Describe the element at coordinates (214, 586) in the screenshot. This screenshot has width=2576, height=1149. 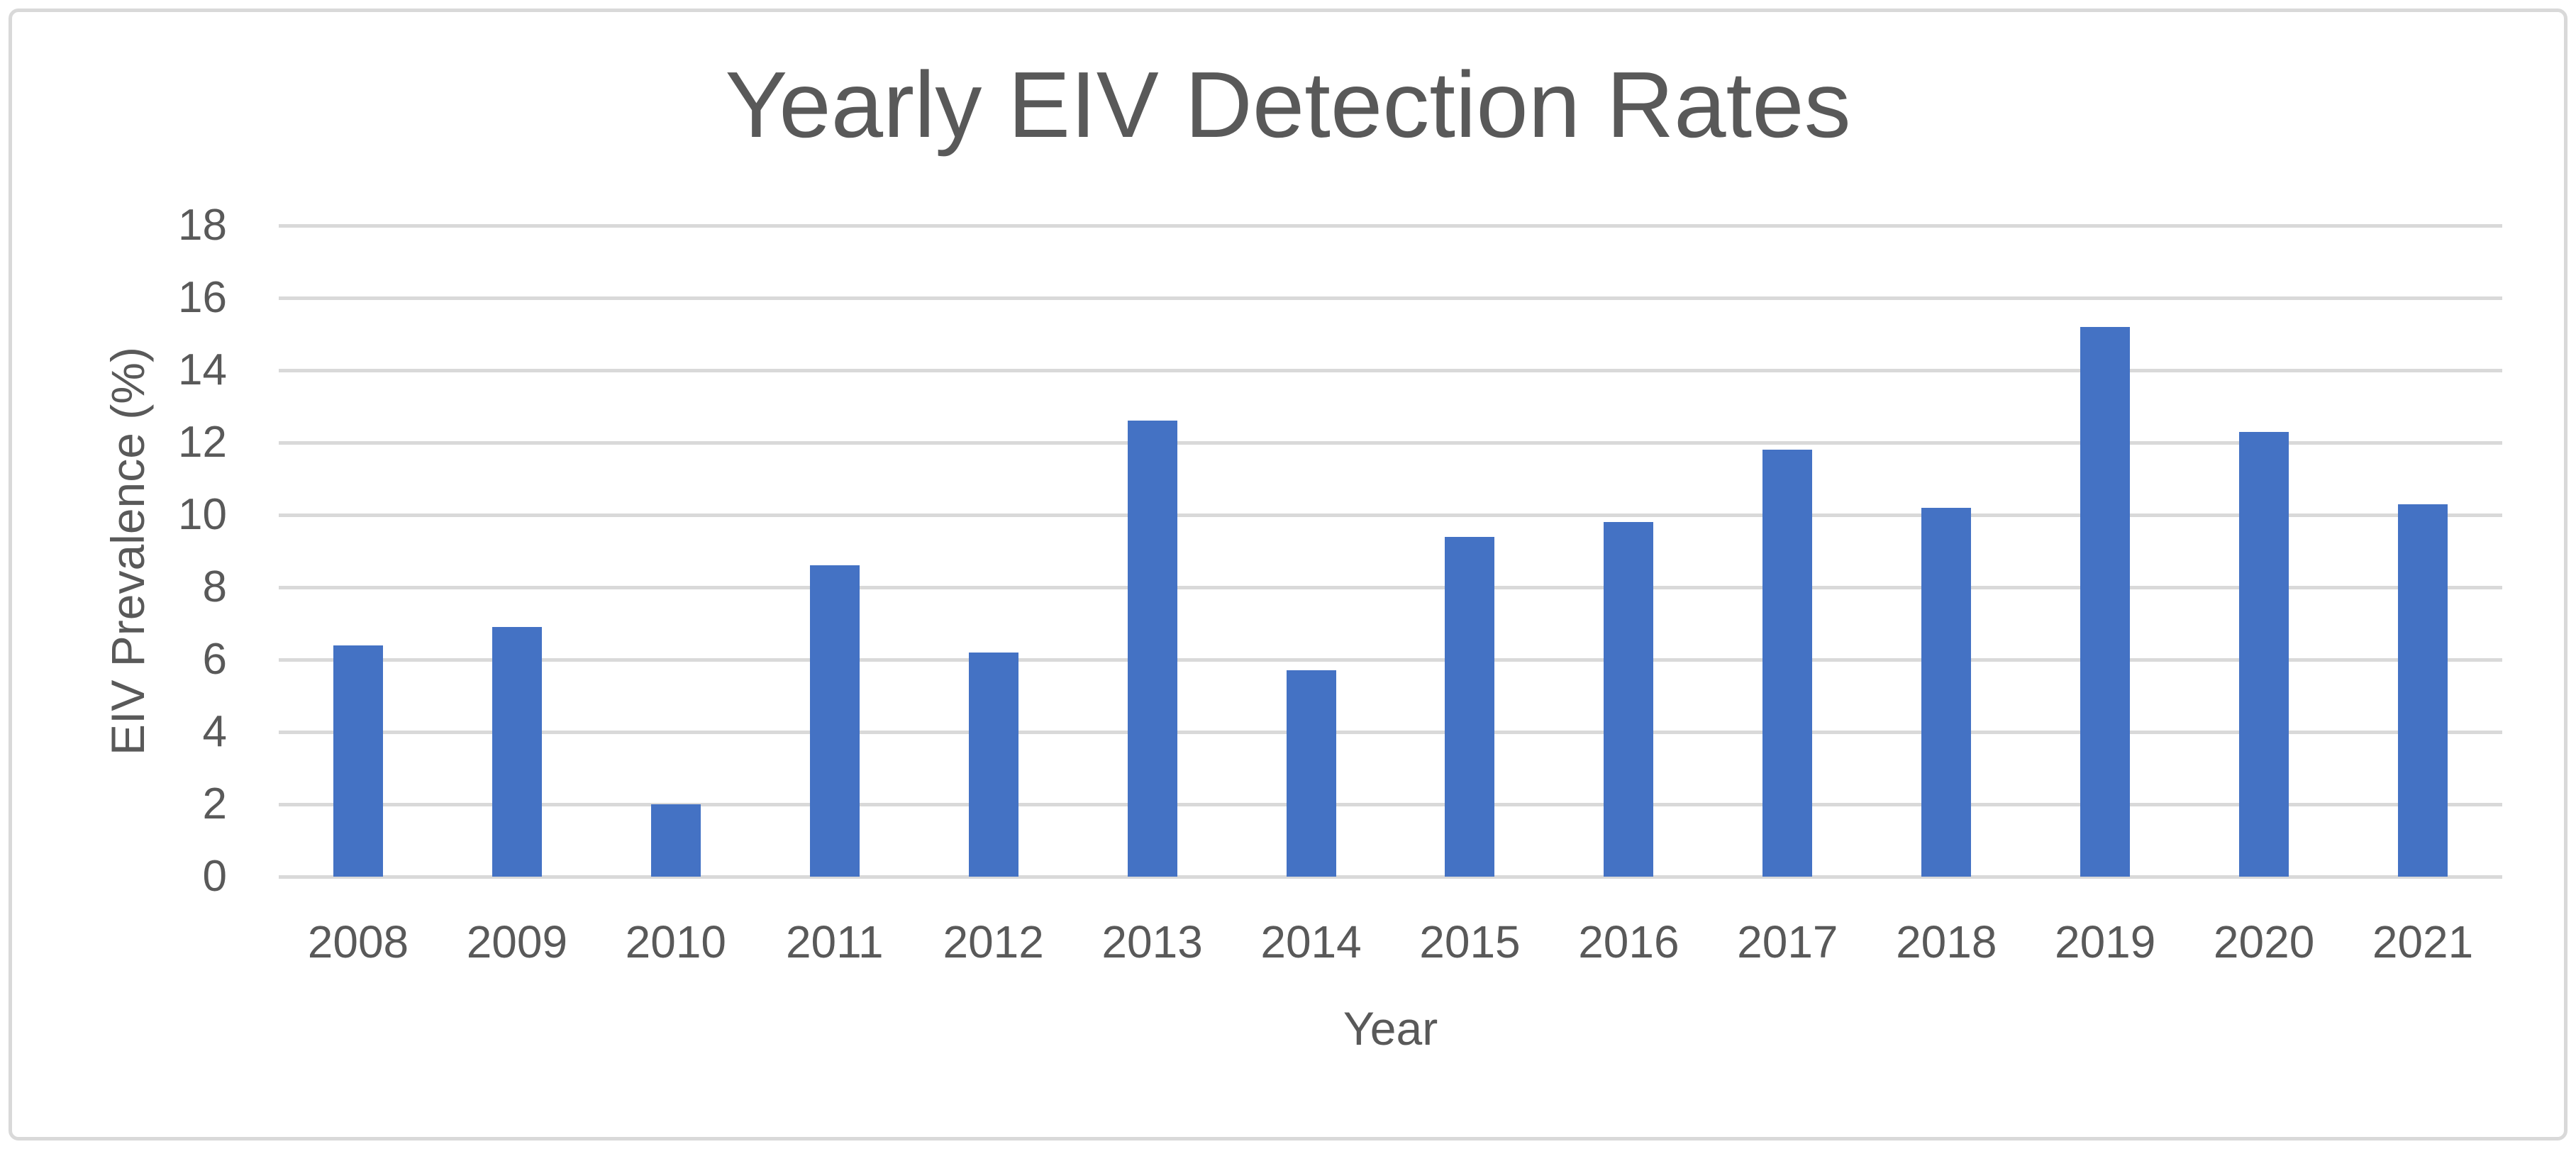
I see `y-tick-label-8: 8` at that location.